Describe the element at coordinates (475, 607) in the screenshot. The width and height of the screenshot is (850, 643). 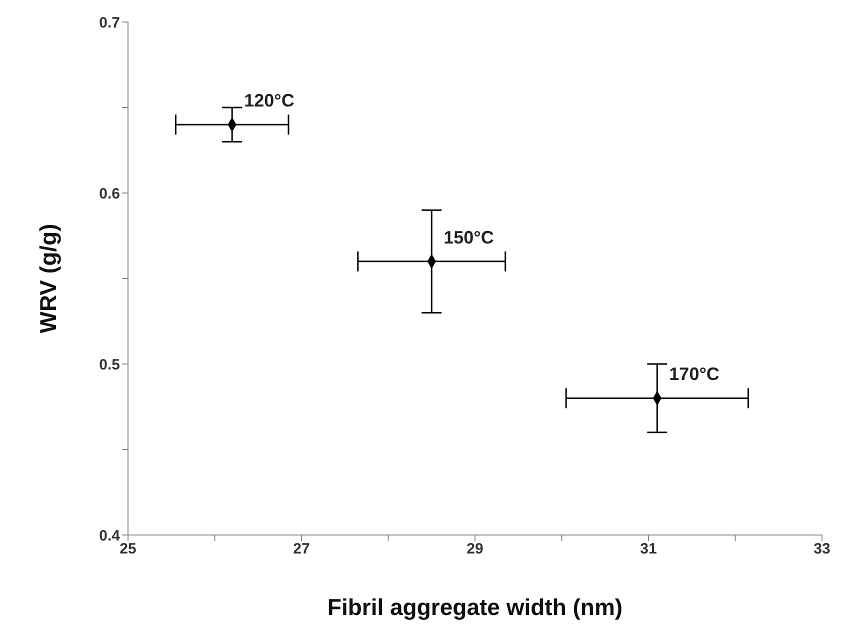
I see `x-axis-title: Fibril aggregate width (nm)` at that location.